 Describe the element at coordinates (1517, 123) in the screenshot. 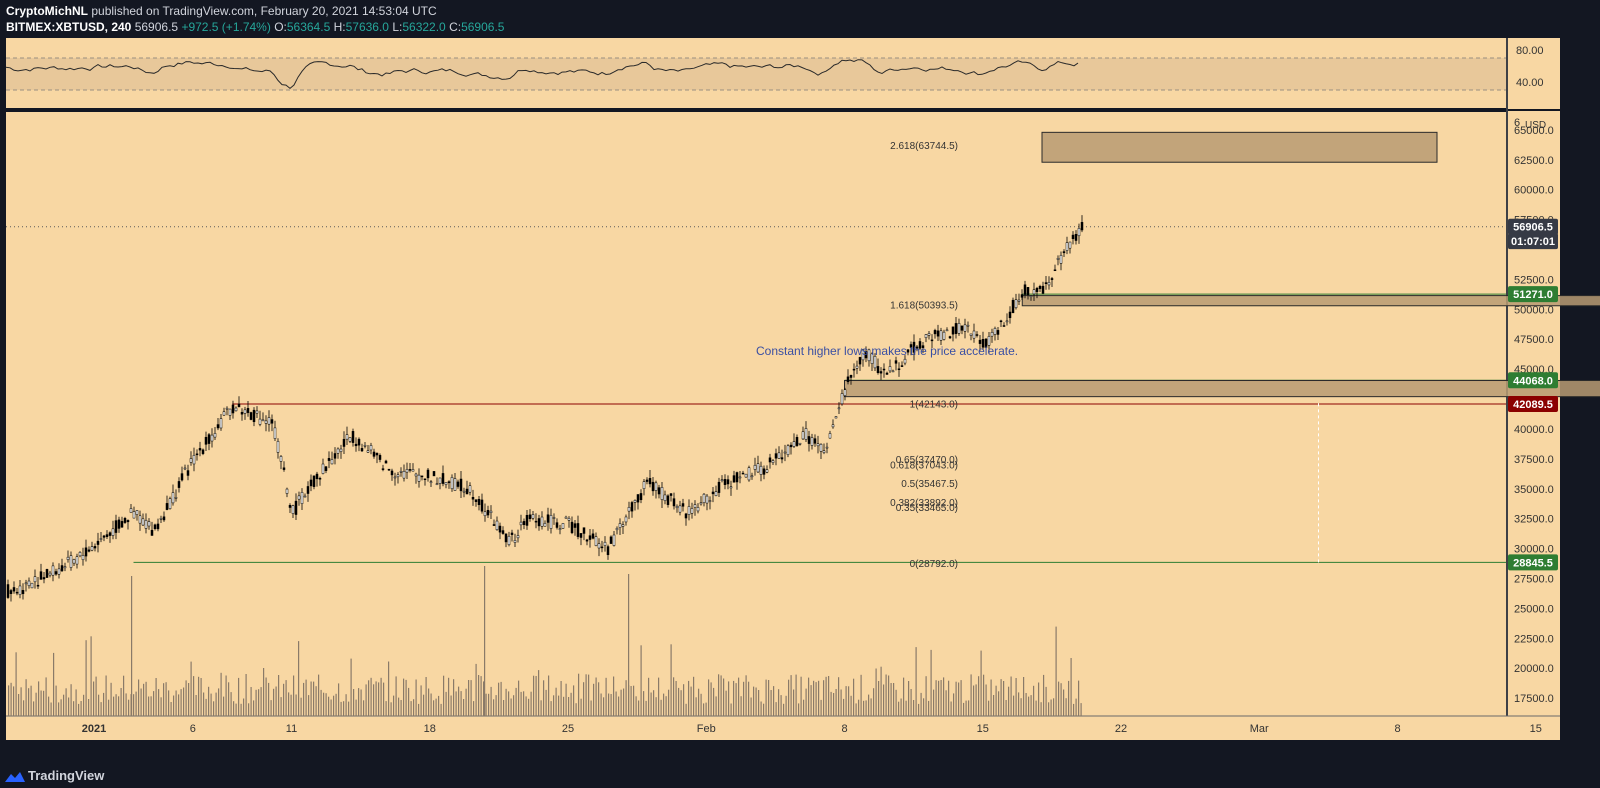

I see `price-tick-label: 6` at that location.